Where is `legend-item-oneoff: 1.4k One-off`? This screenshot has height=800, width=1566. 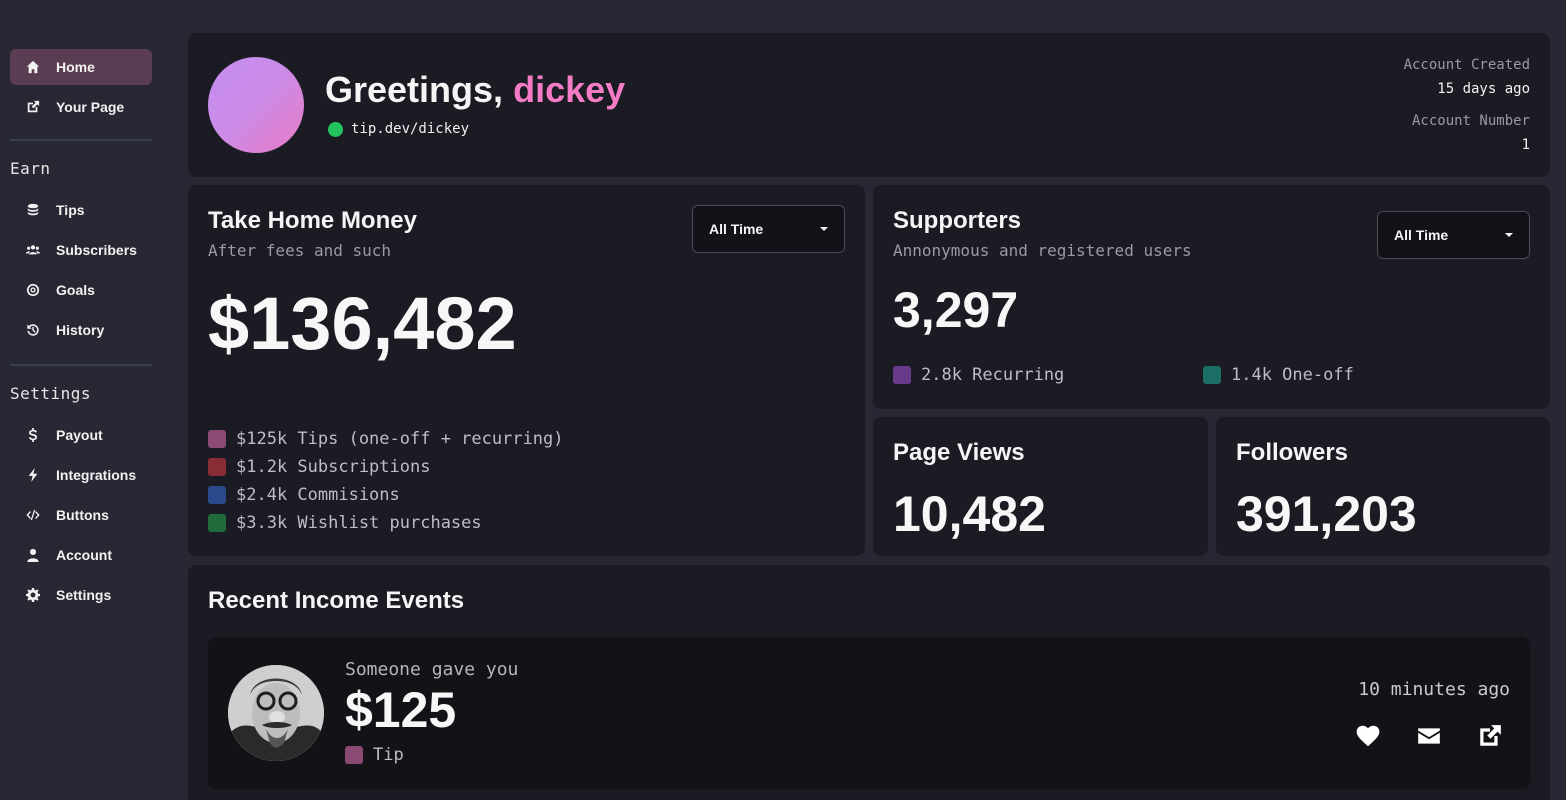
legend-item-oneoff: 1.4k One-off is located at coordinates (1278, 375).